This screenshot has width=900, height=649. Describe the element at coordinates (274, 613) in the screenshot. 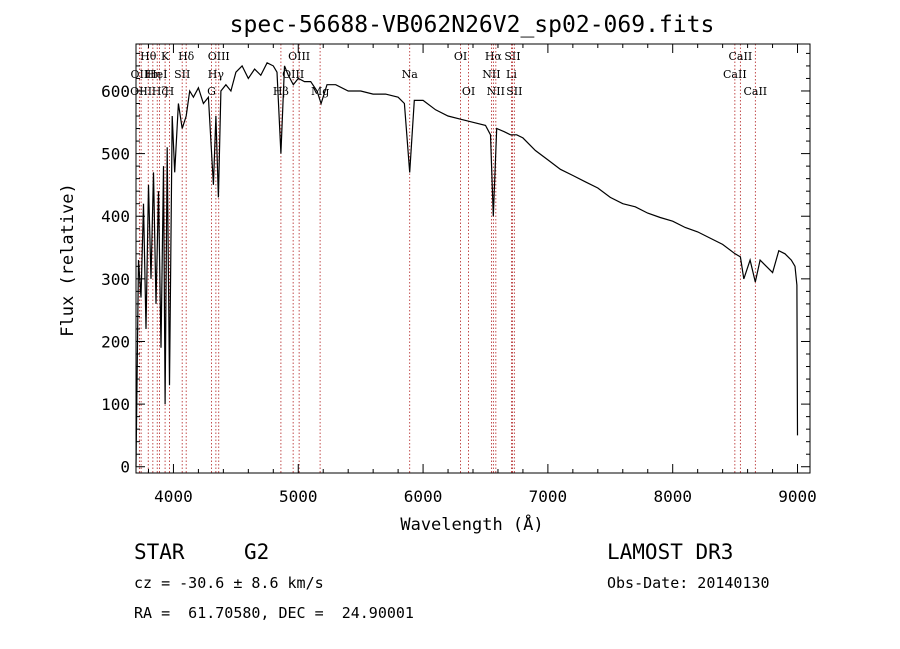

I see `coordinates: RA = 61.70580, DEC = 24.90001` at that location.